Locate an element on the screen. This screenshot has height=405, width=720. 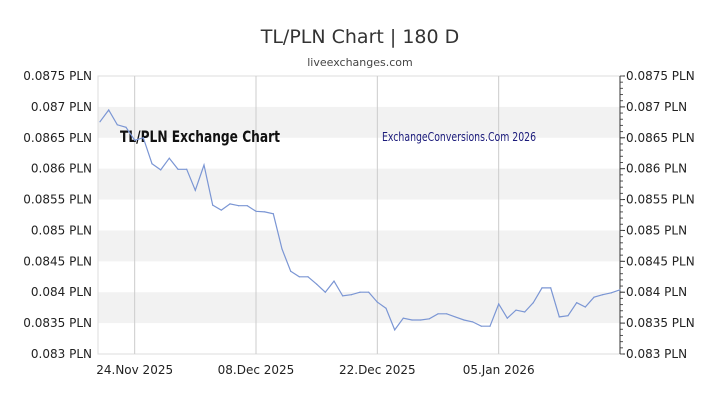
x-tick-label: 08.Dec 2025 is located at coordinates (256, 370).